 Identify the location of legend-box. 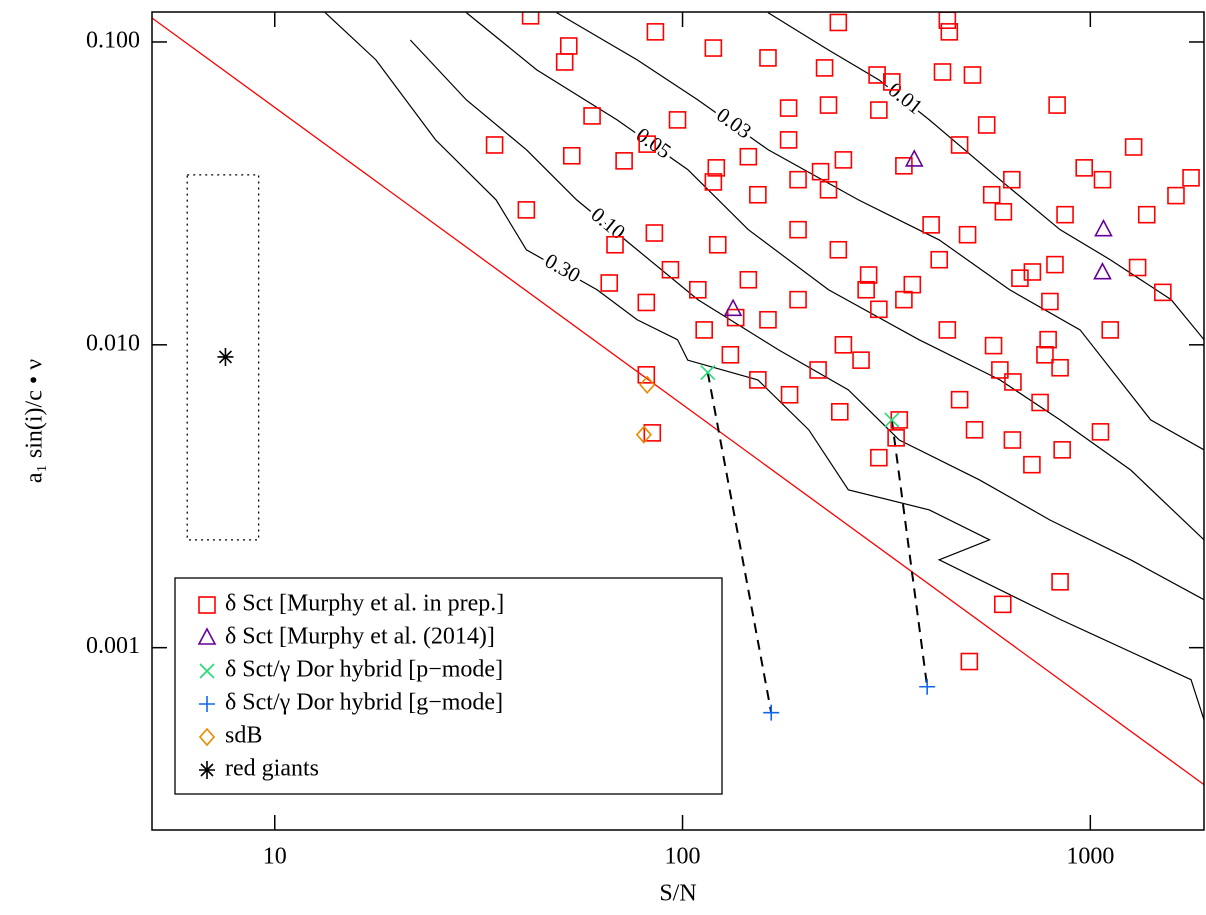
(448, 686).